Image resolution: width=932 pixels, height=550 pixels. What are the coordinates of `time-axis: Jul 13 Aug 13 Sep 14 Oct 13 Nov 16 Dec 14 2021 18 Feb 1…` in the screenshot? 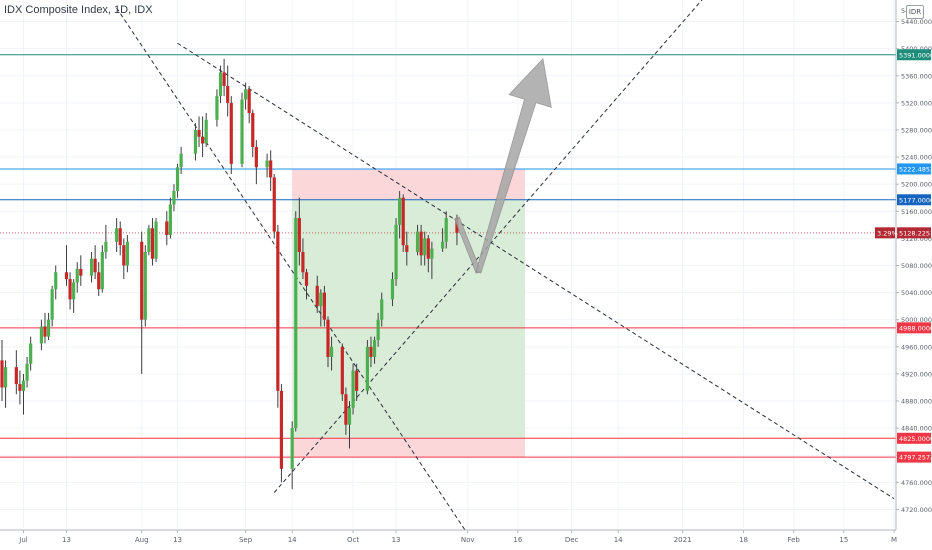 It's located at (466, 539).